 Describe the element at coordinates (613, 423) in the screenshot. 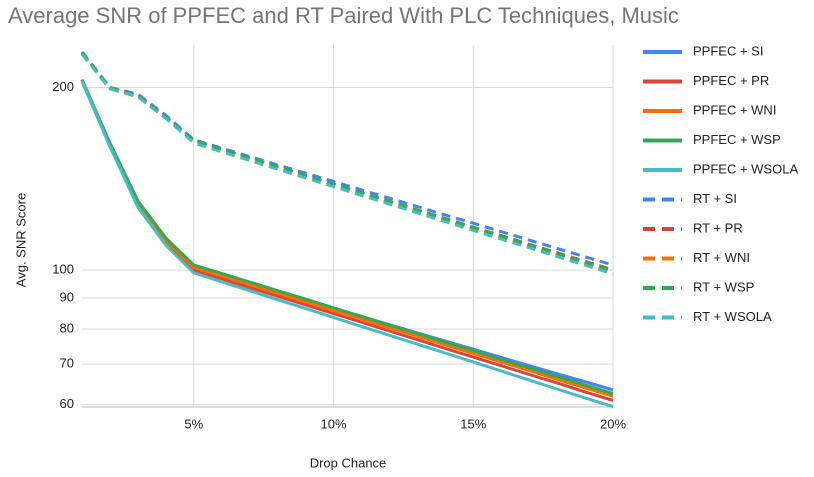

I see `x-tick-label: 20%` at that location.